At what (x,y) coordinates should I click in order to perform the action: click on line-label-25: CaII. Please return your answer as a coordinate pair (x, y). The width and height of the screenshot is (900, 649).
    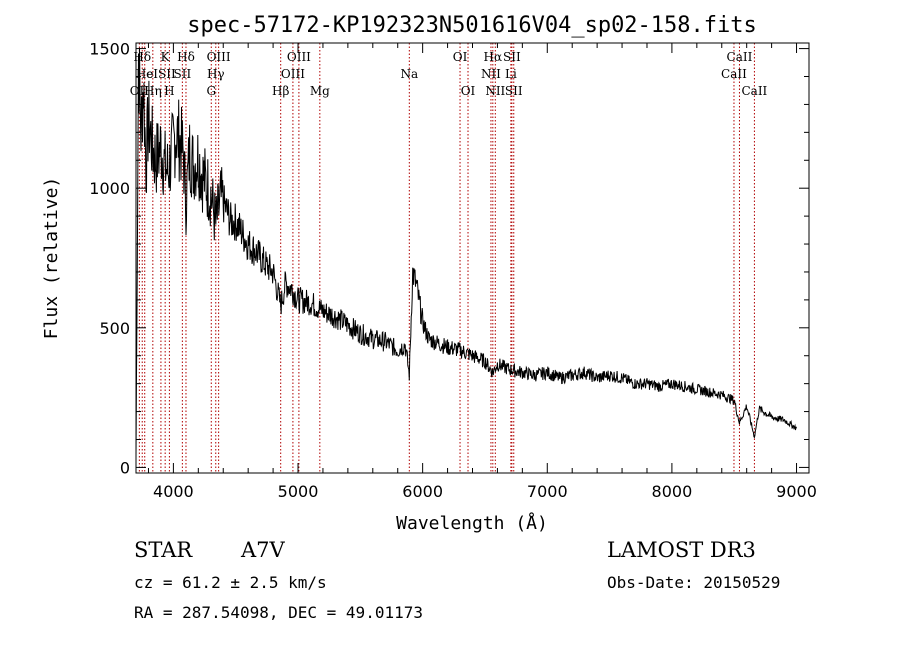
    Looking at the image, I should click on (740, 57).